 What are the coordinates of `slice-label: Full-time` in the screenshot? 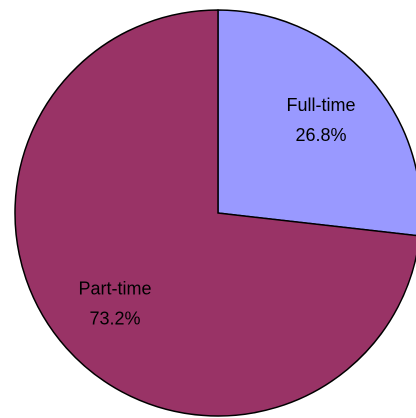 It's located at (320, 105).